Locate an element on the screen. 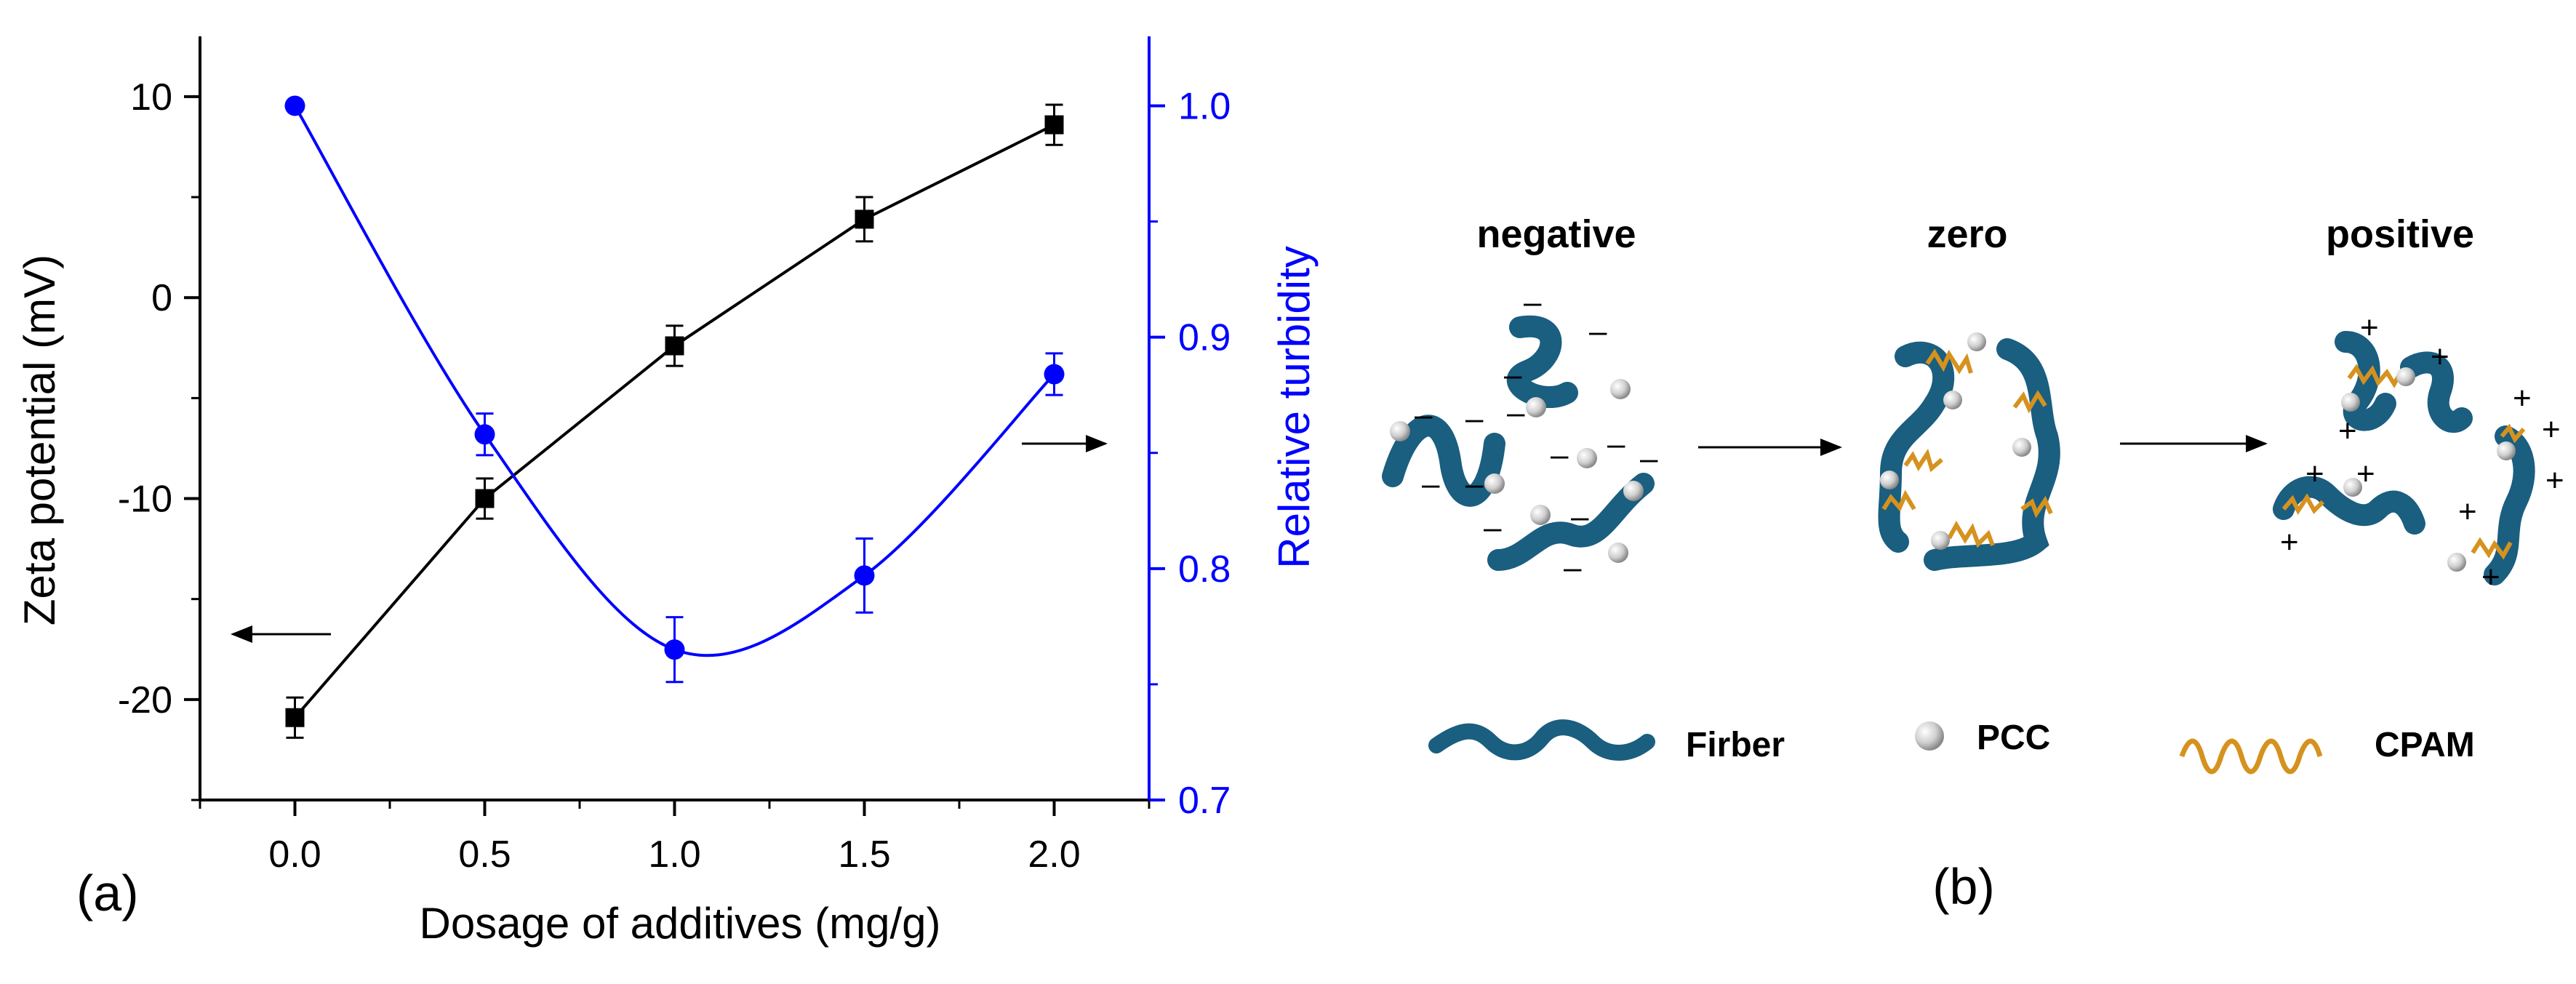  cpam-legend-label: CPAM is located at coordinates (2425, 745).